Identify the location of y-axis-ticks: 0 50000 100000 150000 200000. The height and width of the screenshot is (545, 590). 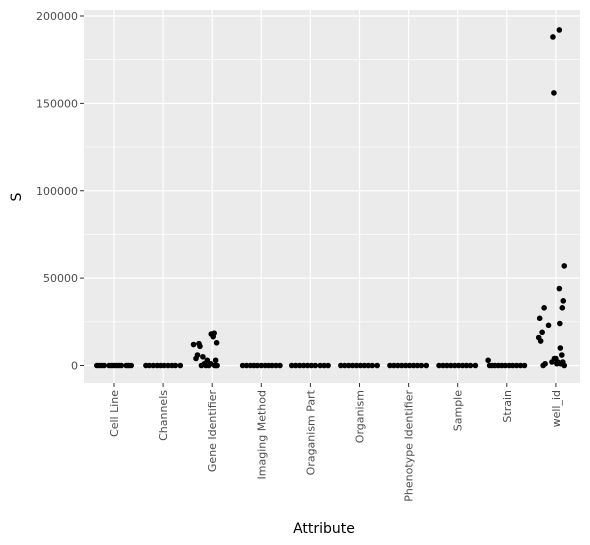
(60, 191).